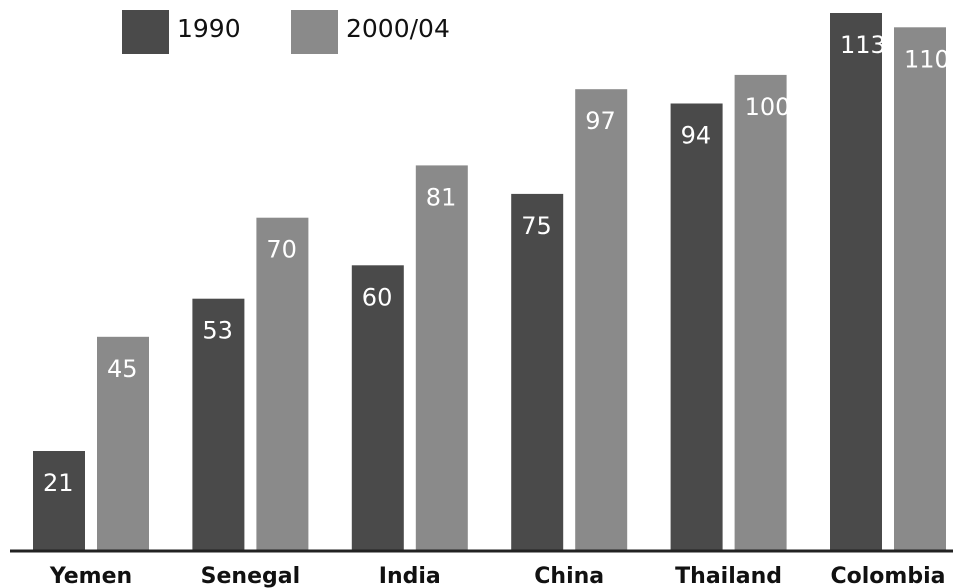 This screenshot has height=588, width=953. I want to click on data-label-thailand-1990: 94, so click(696, 136).